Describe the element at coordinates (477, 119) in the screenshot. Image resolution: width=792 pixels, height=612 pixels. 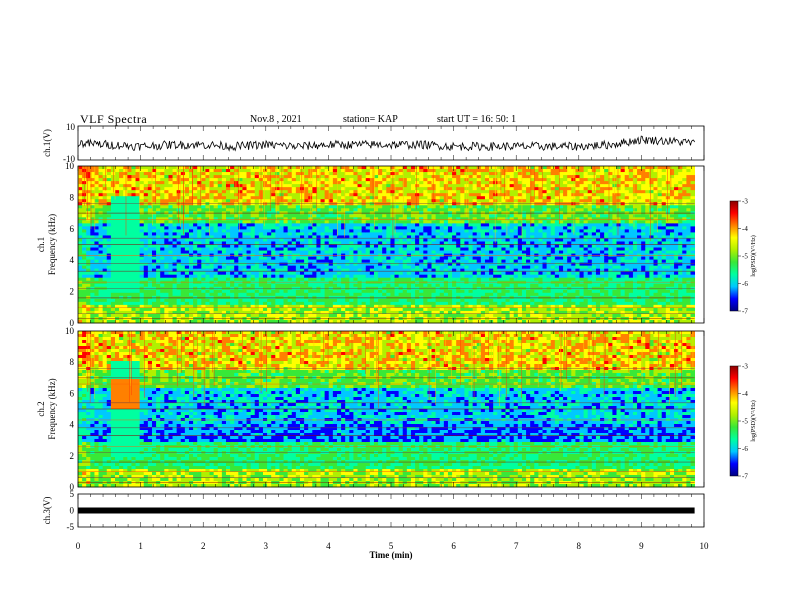
I see `start-time-label: start UT = 16: 50: 1` at that location.